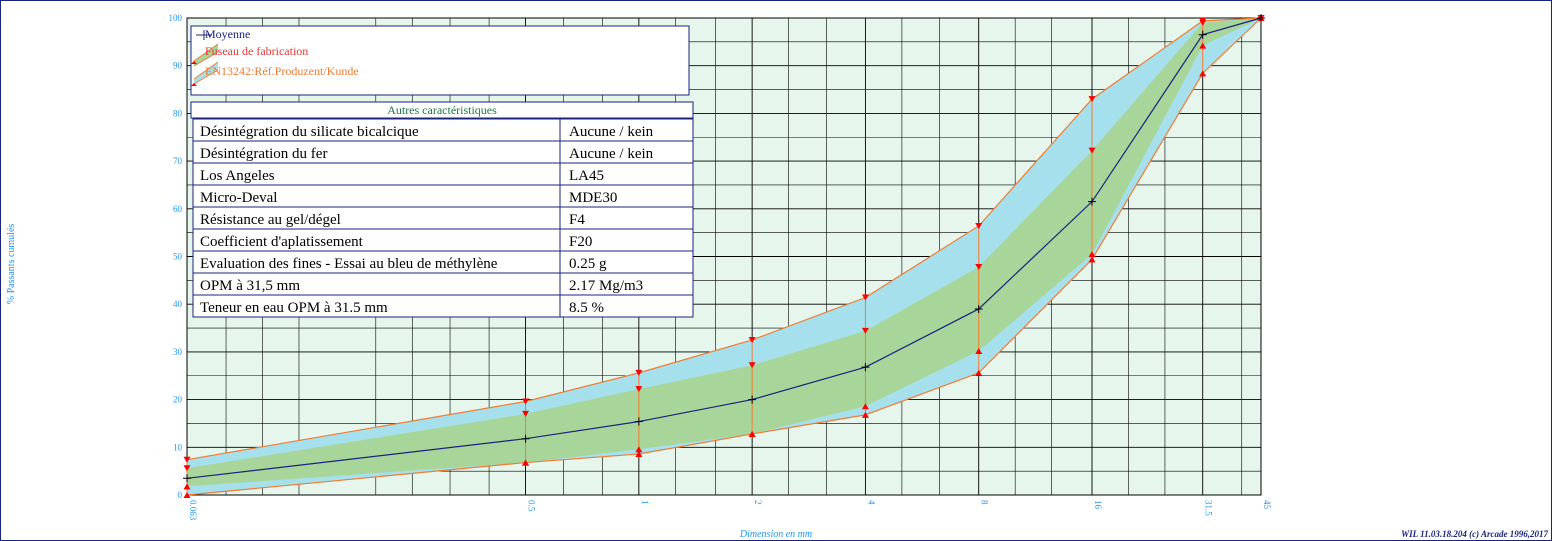  I want to click on x-tick-label: 1, so click(645, 502).